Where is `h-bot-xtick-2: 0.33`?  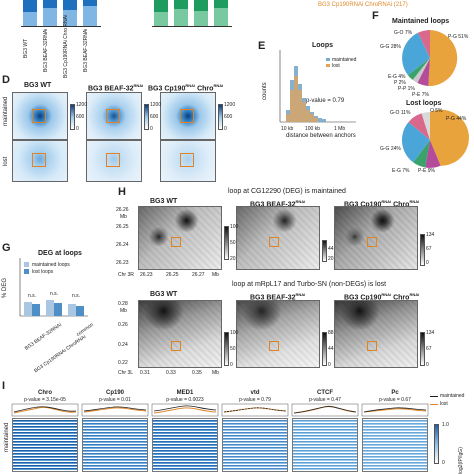 h-bot-xtick-2: 0.33 is located at coordinates (171, 373).